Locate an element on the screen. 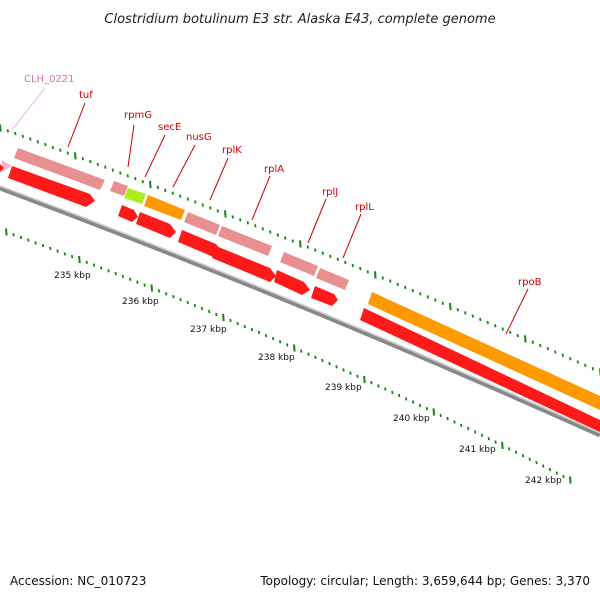  cds-rpoB-outer is located at coordinates (484, 351).